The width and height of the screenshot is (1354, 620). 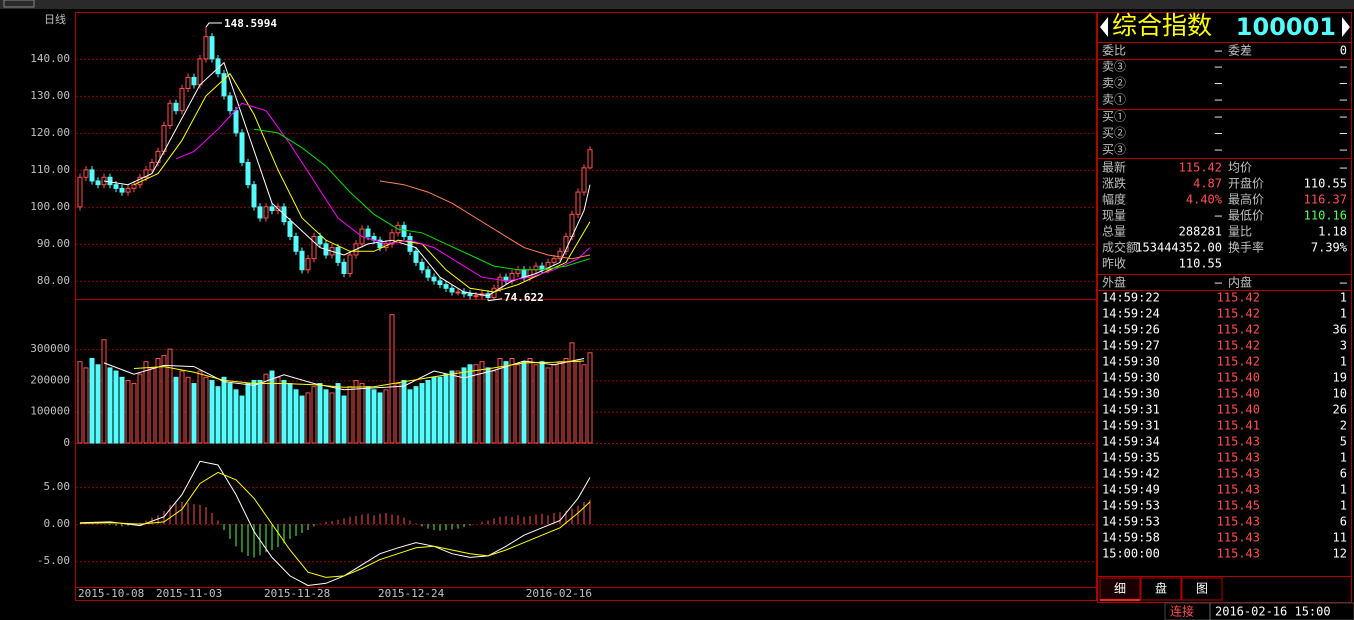 I want to click on next-arrow, so click(x=1346, y=27).